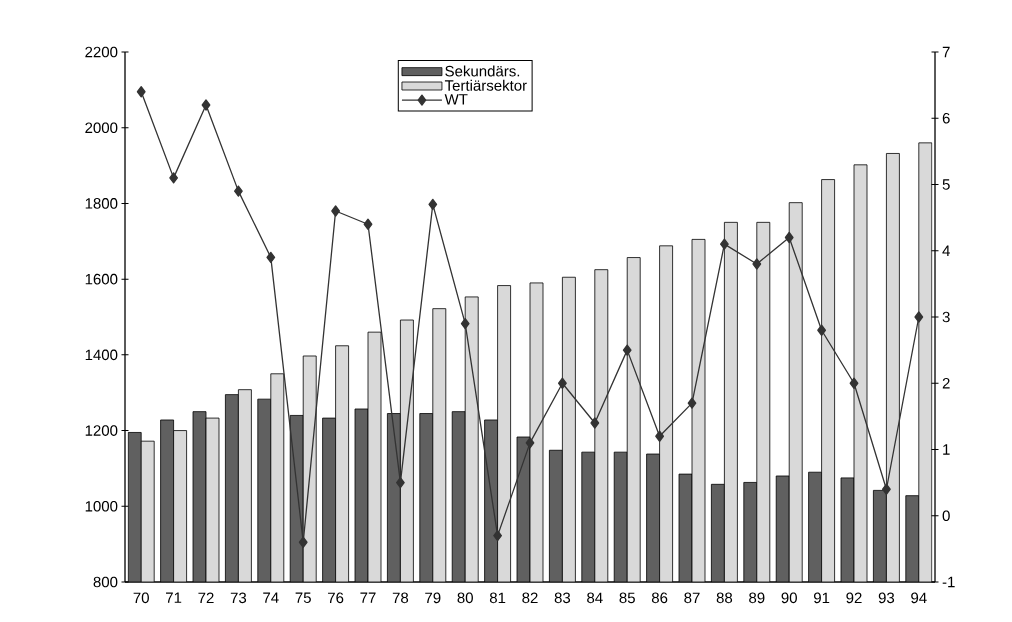 This screenshot has width=1012, height=622. I want to click on y2-tick-label: 1, so click(946, 449).